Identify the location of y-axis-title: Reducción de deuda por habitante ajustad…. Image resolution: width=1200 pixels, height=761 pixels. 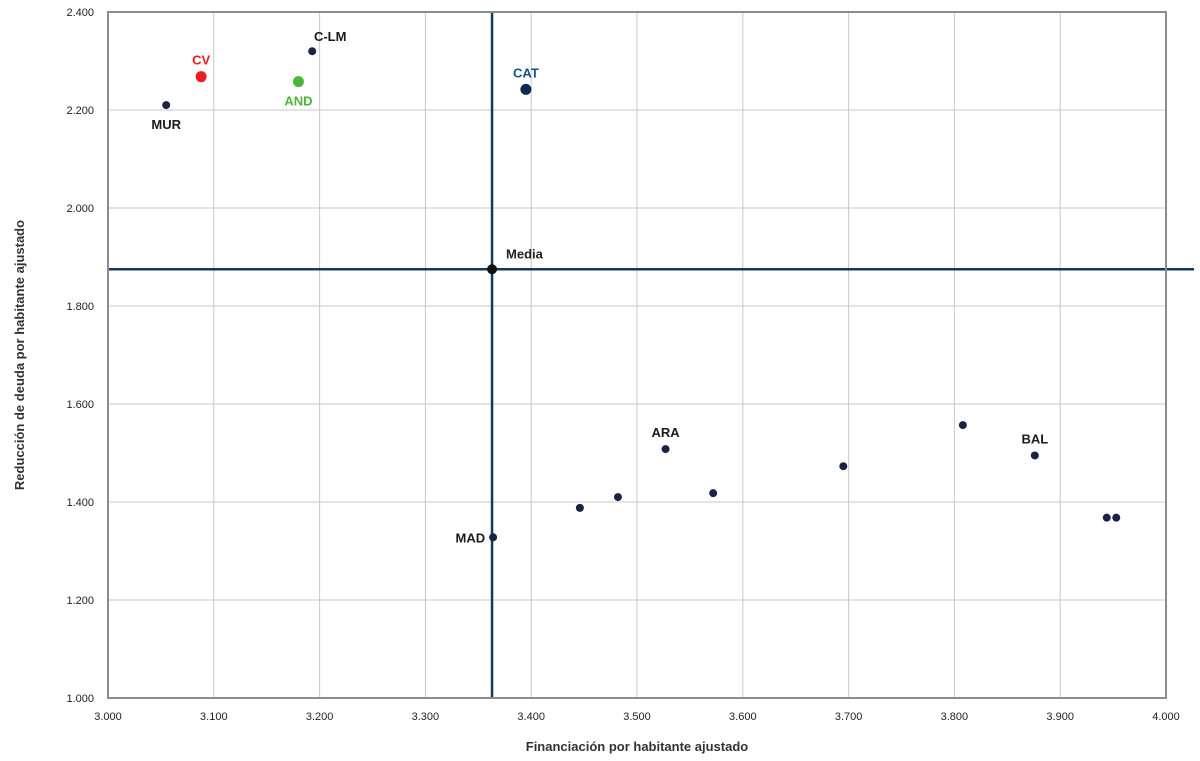
(19, 355).